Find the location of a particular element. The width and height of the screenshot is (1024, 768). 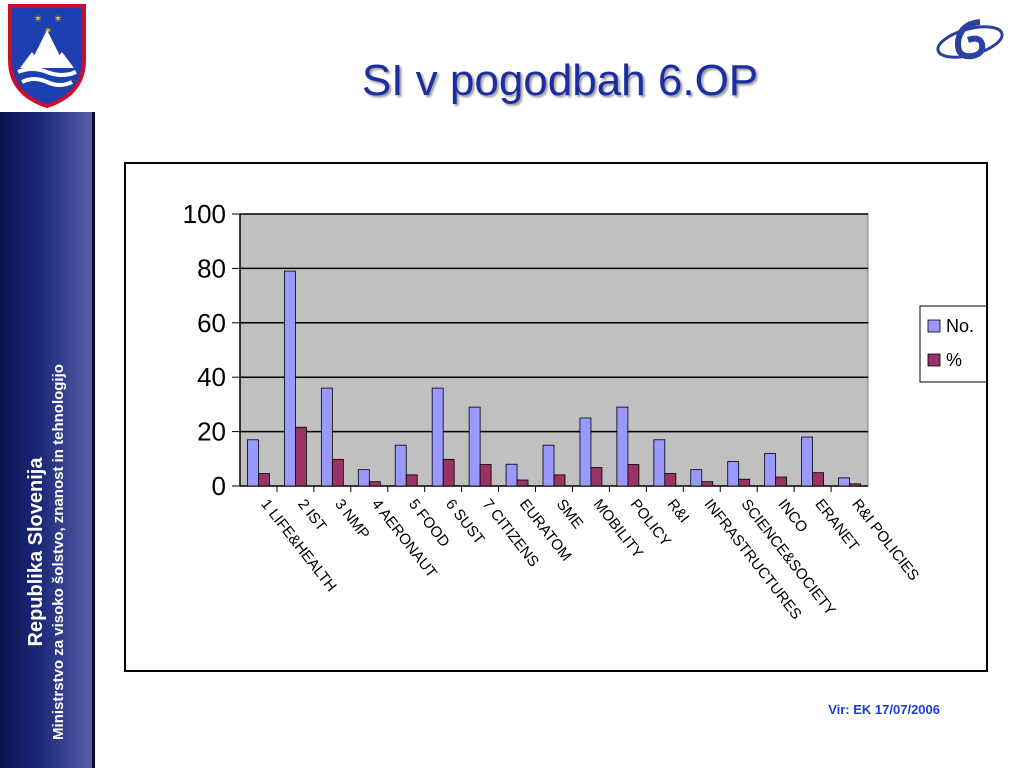

y-tick-label: 40 is located at coordinates (211, 377).